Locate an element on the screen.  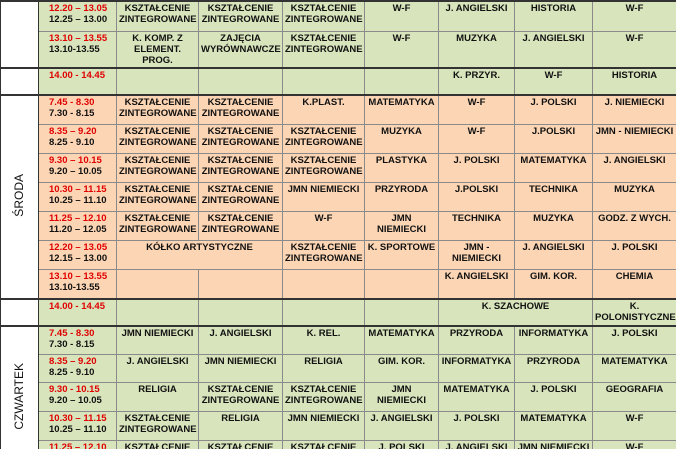
lesson-cell: J. NIEMIECKI is located at coordinates (634, 109).